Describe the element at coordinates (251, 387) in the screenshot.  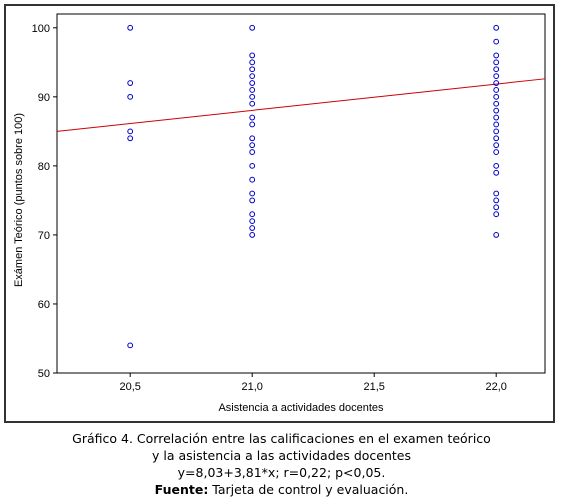
I see `x-tick-label: 21,0` at that location.